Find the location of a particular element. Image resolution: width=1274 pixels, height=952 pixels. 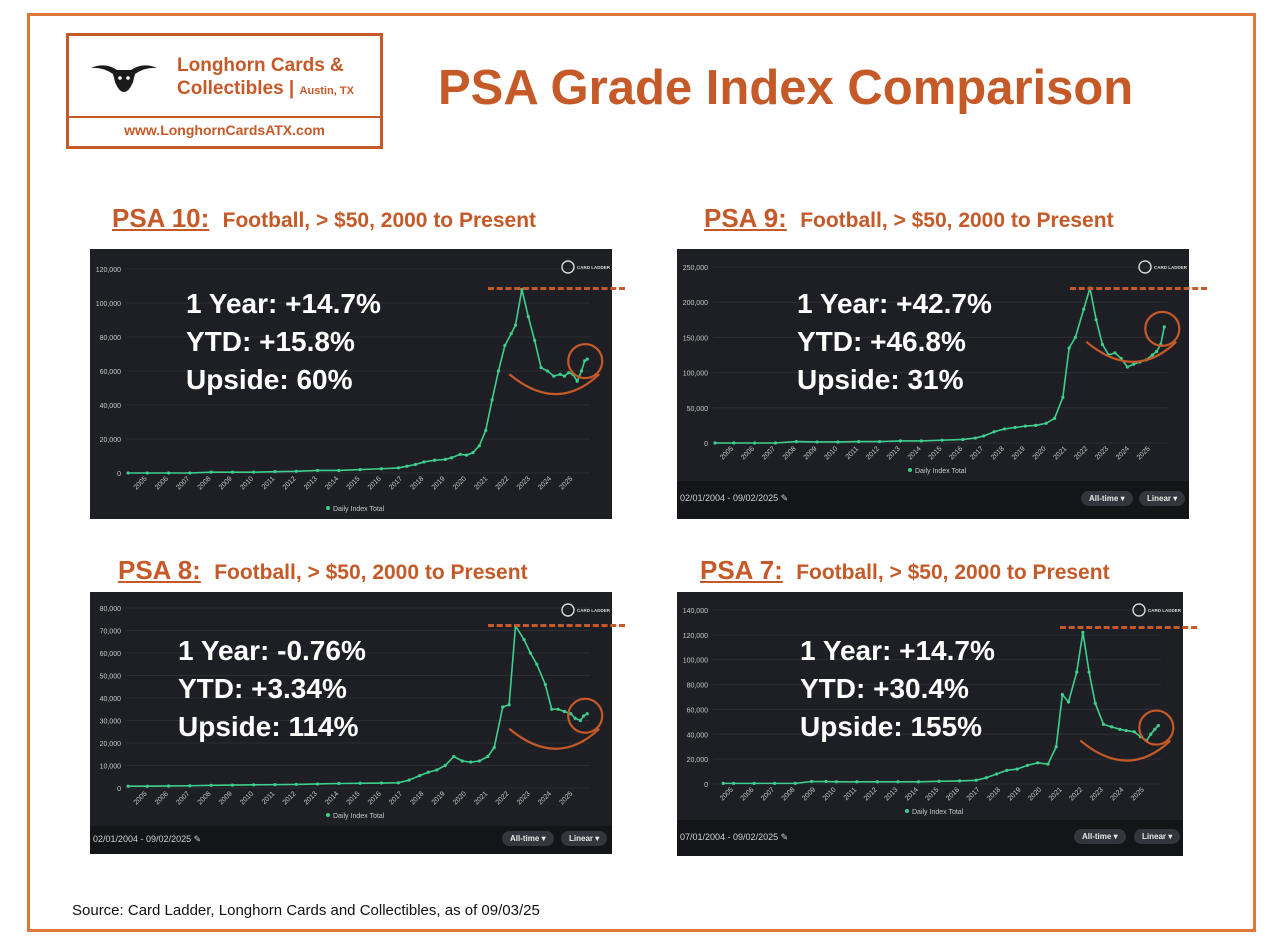

psa9-all-time-dropdown: All-time ▾ is located at coordinates (1107, 498).